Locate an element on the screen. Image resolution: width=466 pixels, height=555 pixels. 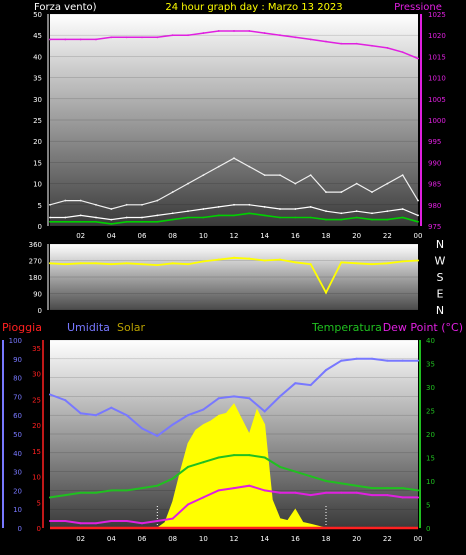
humidity-tick-label: 70 is located at coordinates (17, 397).